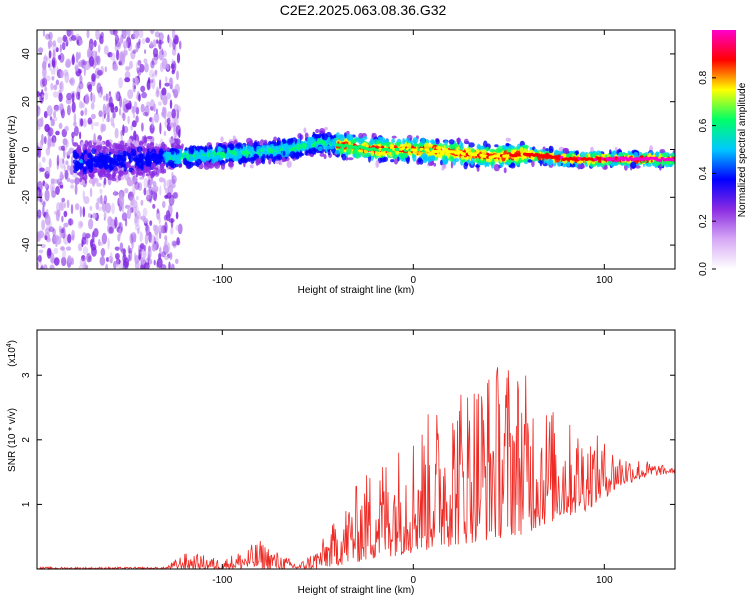  Describe the element at coordinates (673, 160) in the screenshot. I see `spectrogram-ridge-cell` at that location.